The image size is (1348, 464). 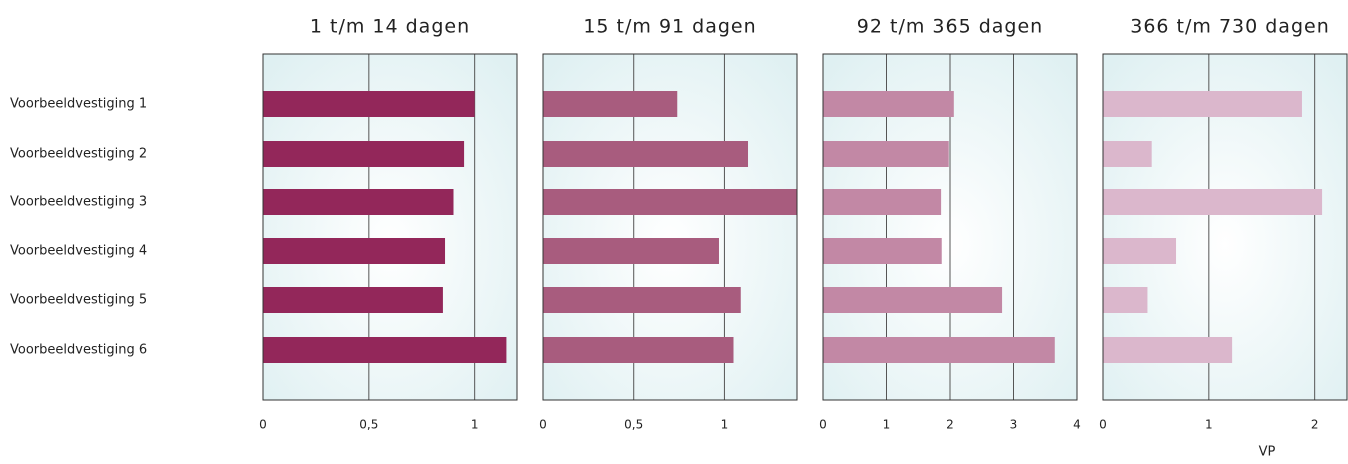 What do you see at coordinates (78, 350) in the screenshot?
I see `category-label: Voorbeeldvestiging 6` at bounding box center [78, 350].